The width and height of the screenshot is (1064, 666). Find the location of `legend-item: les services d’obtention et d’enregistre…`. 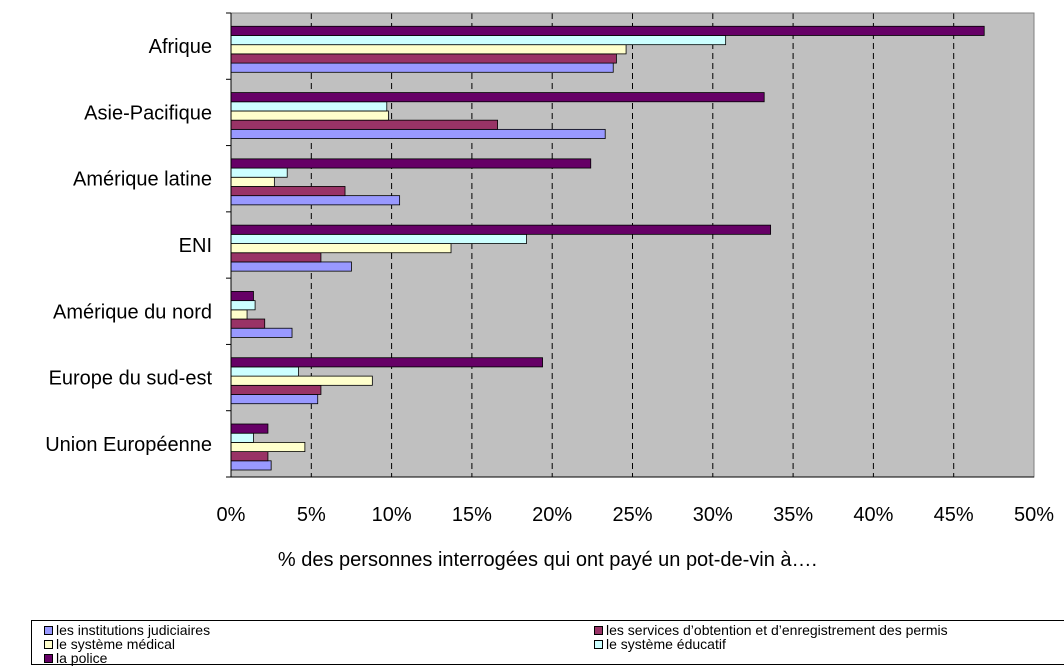

legend-item: les services d’obtention et d’enregistre… is located at coordinates (771, 630).